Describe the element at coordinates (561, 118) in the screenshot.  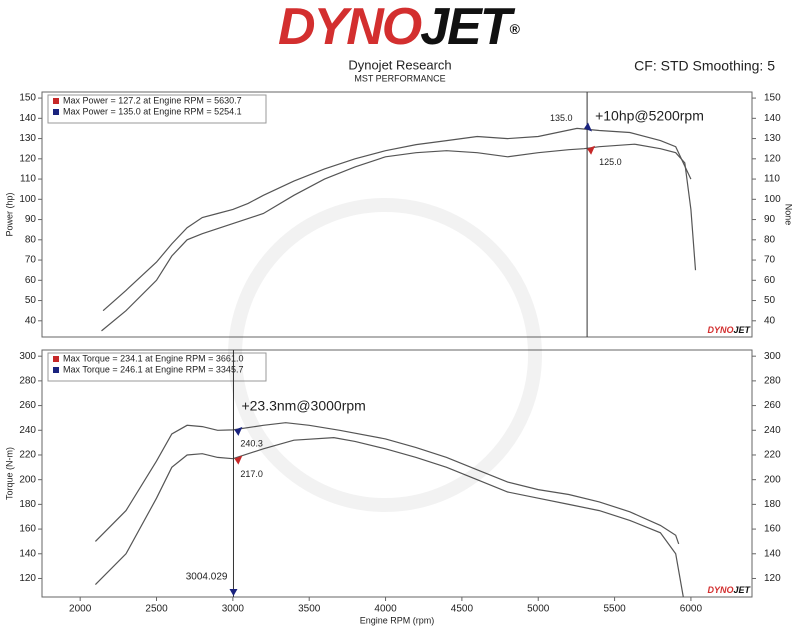
I see `marker-label: 135.0` at that location.